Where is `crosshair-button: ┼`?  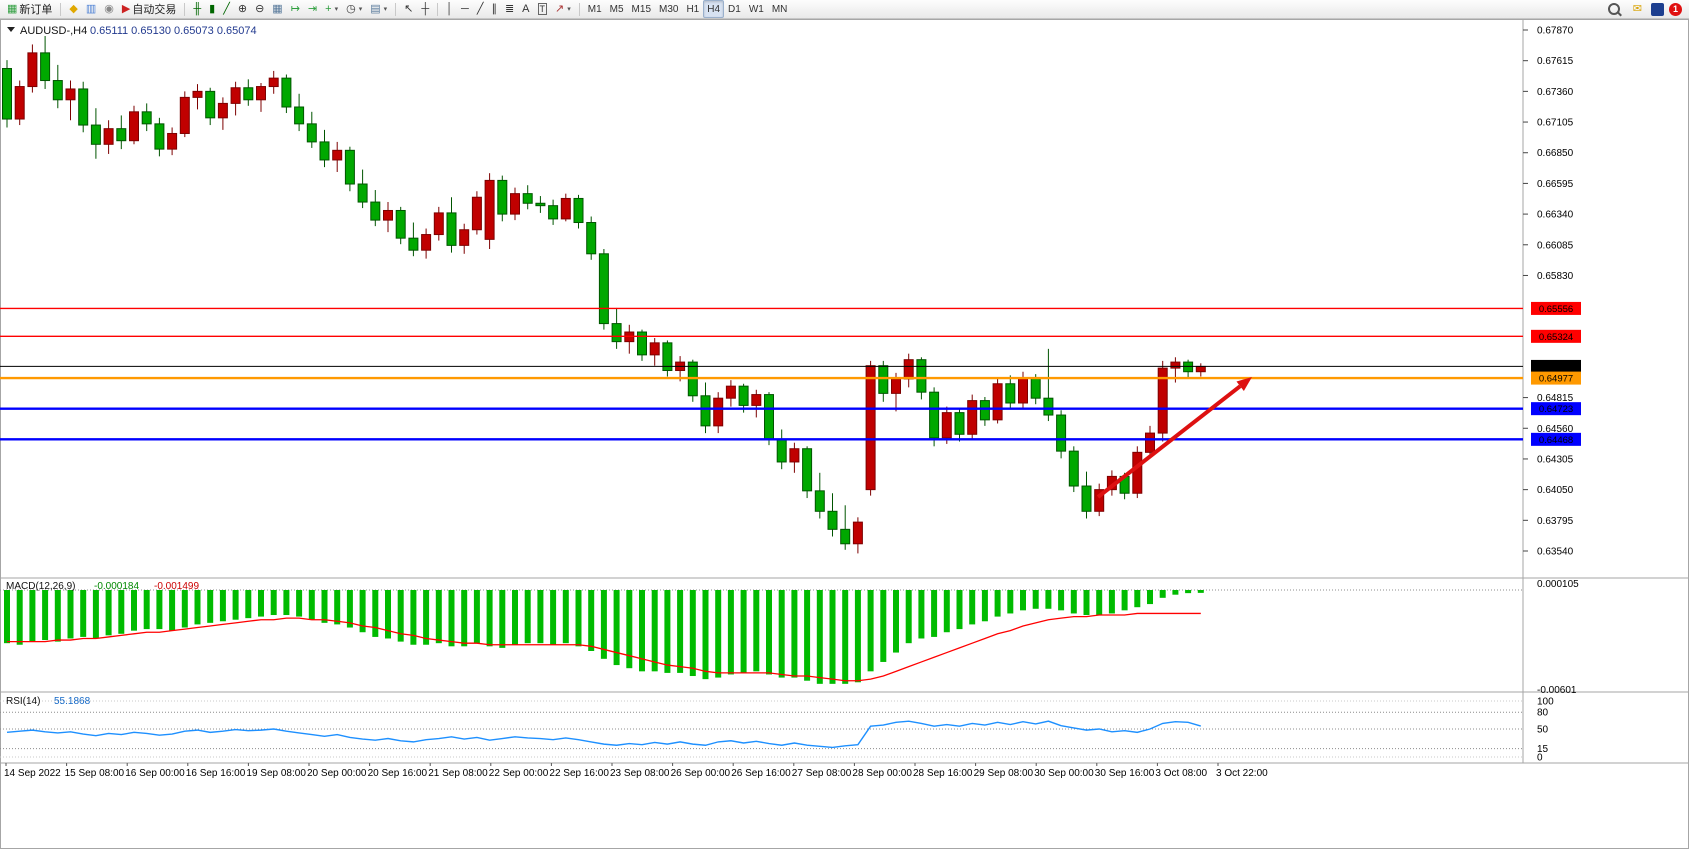 crosshair-button: ┼ is located at coordinates (425, 9).